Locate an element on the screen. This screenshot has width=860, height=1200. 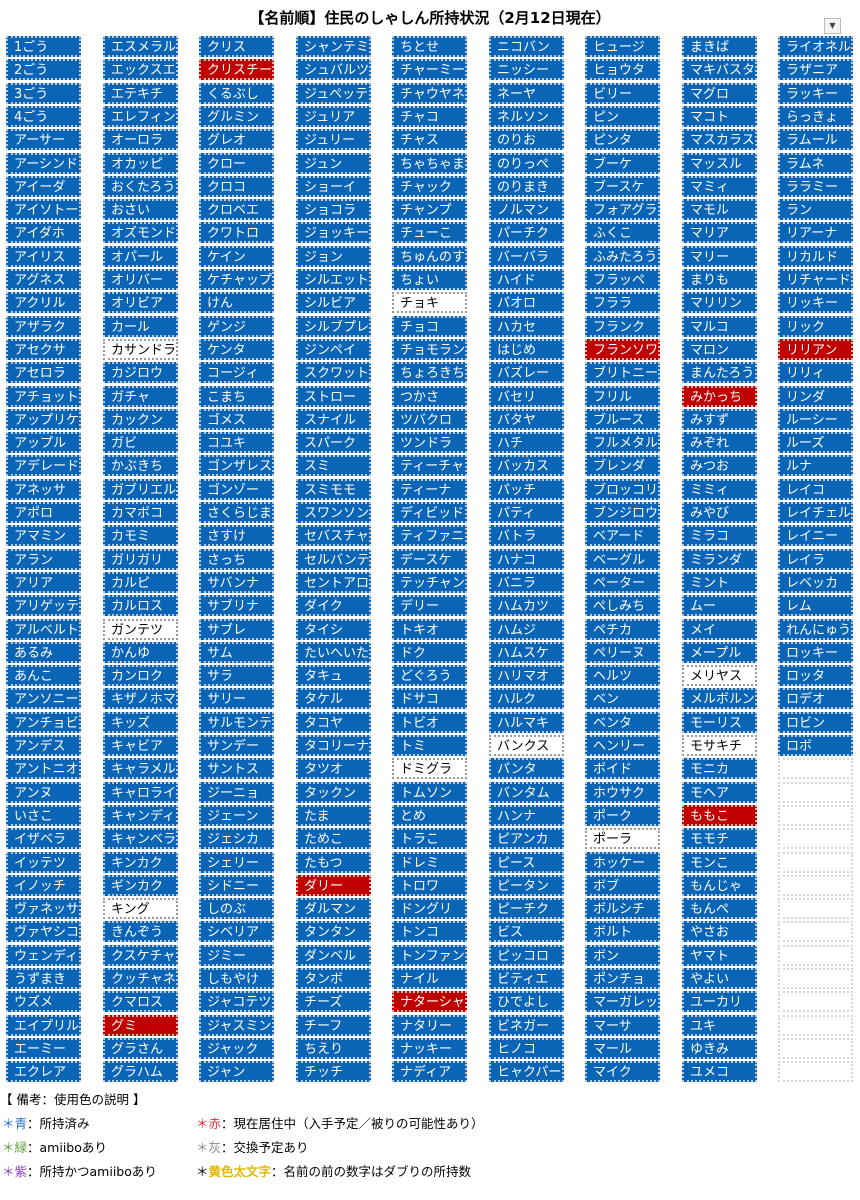
villager-cell: ちょい is located at coordinates (429, 279).